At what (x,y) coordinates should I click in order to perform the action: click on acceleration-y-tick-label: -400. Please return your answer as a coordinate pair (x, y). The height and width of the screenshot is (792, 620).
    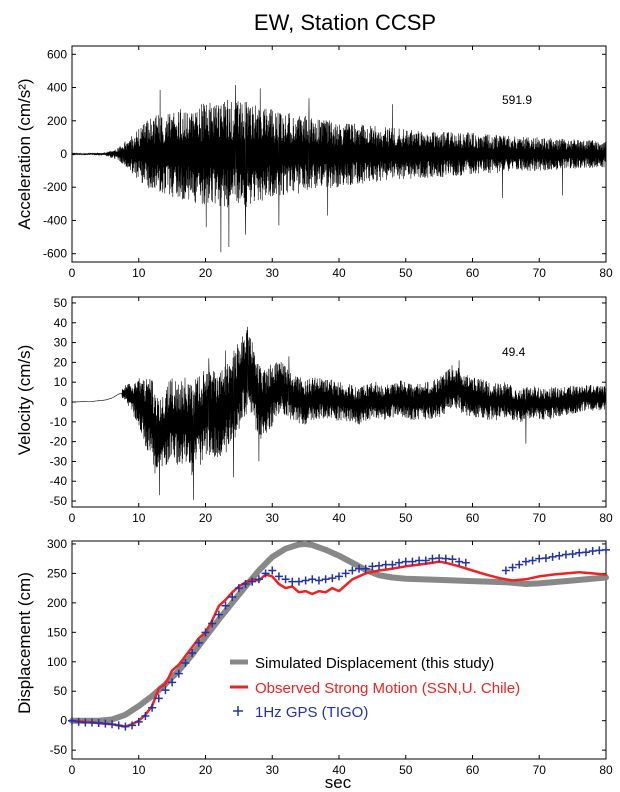
    Looking at the image, I should click on (55, 220).